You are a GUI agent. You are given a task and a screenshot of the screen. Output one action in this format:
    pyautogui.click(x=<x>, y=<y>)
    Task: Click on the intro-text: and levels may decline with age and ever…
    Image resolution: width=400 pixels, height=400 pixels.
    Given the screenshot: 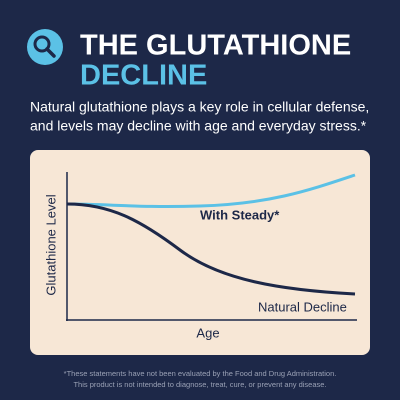 What is the action you would take?
    pyautogui.click(x=198, y=126)
    